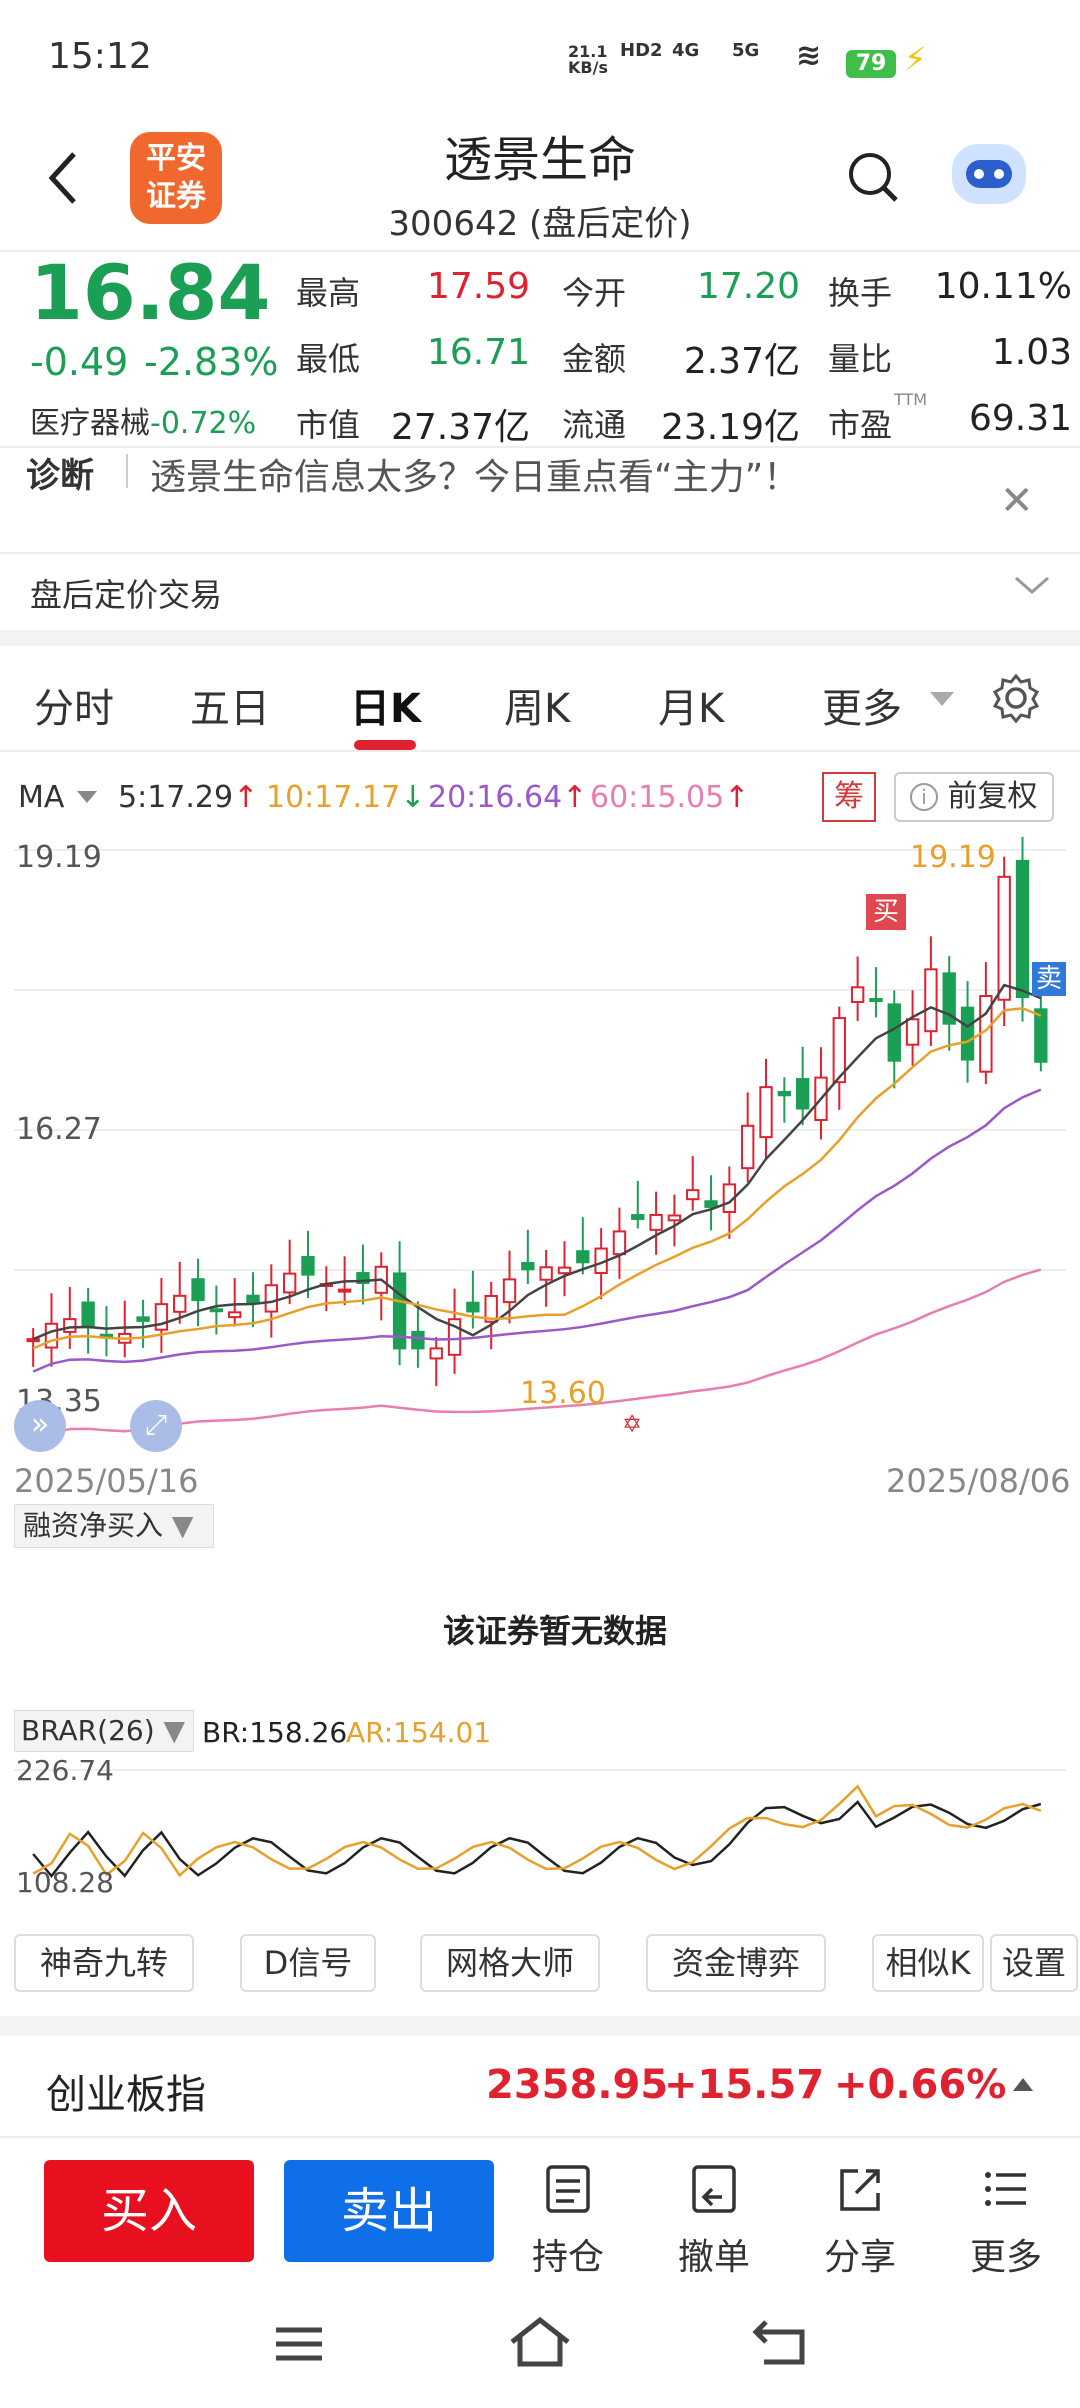 This screenshot has width=1080, height=2408. Describe the element at coordinates (1034, 1963) in the screenshot. I see `tool-settings: 设置` at that location.